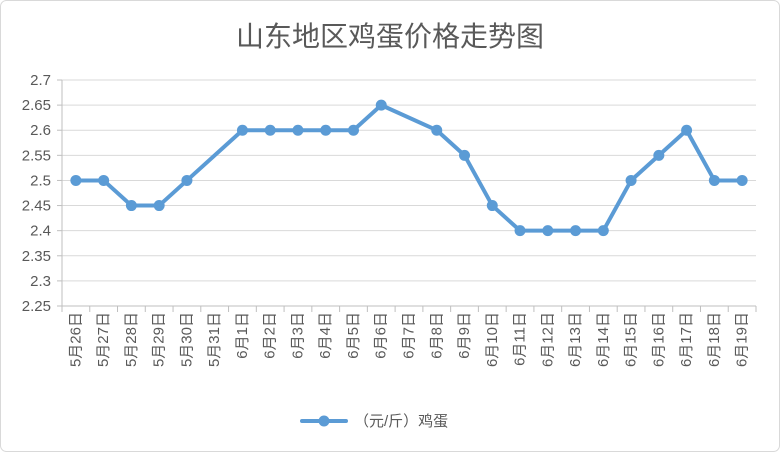  I want to click on x-tick-label: 6月6日, so click(381, 335).